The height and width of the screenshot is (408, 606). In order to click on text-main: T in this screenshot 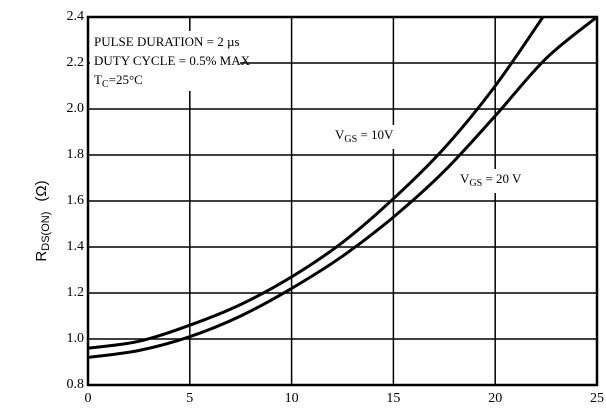, I will do `click(98, 79)`.